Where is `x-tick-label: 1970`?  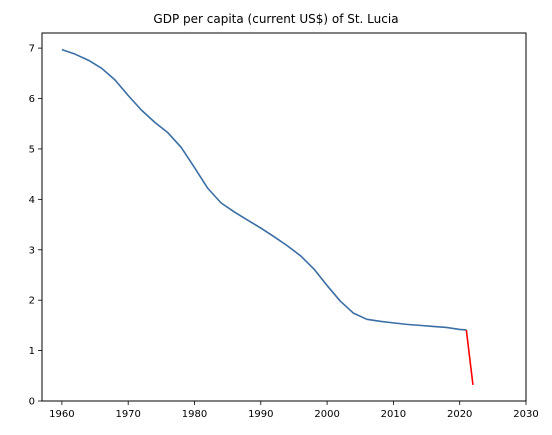 x-tick-label: 1970 is located at coordinates (127, 414).